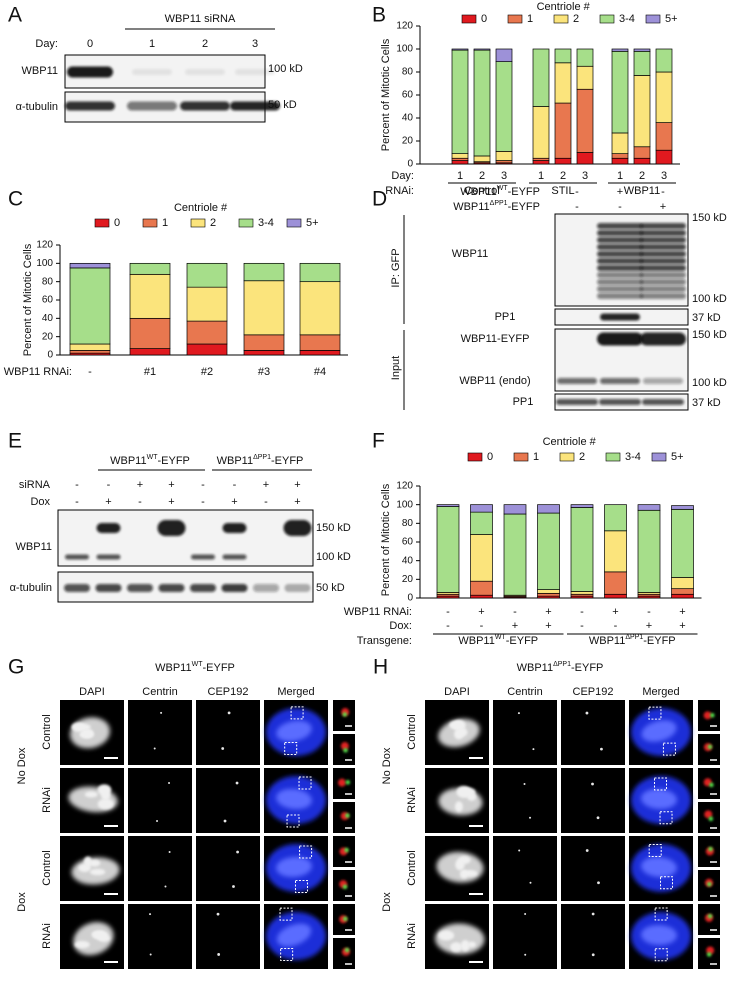 This screenshot has width=731, height=981. Describe the element at coordinates (173, 461) in the screenshot. I see `construct-label-part: -EYFP` at that location.